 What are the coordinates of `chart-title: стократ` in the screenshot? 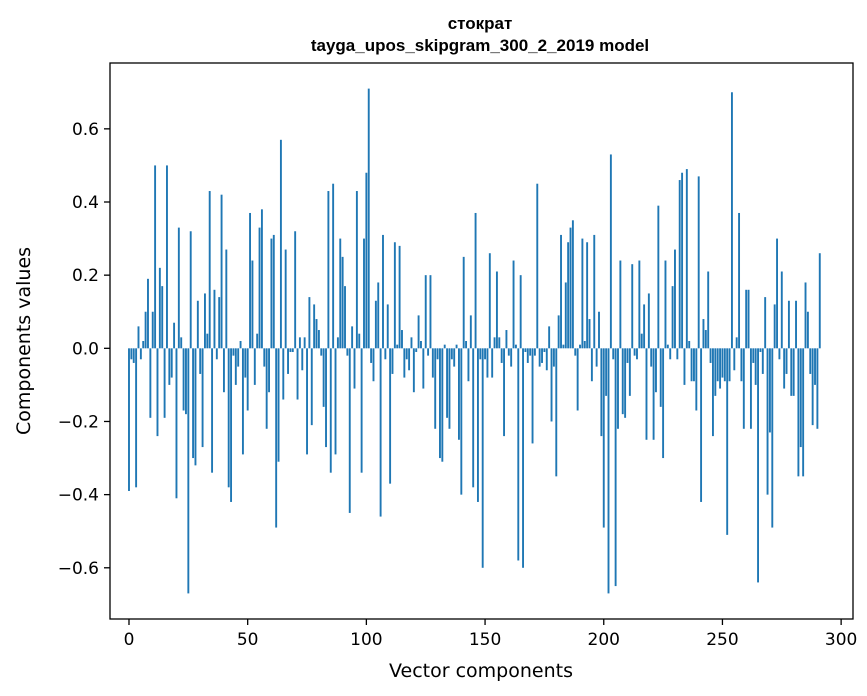 It's located at (480, 23).